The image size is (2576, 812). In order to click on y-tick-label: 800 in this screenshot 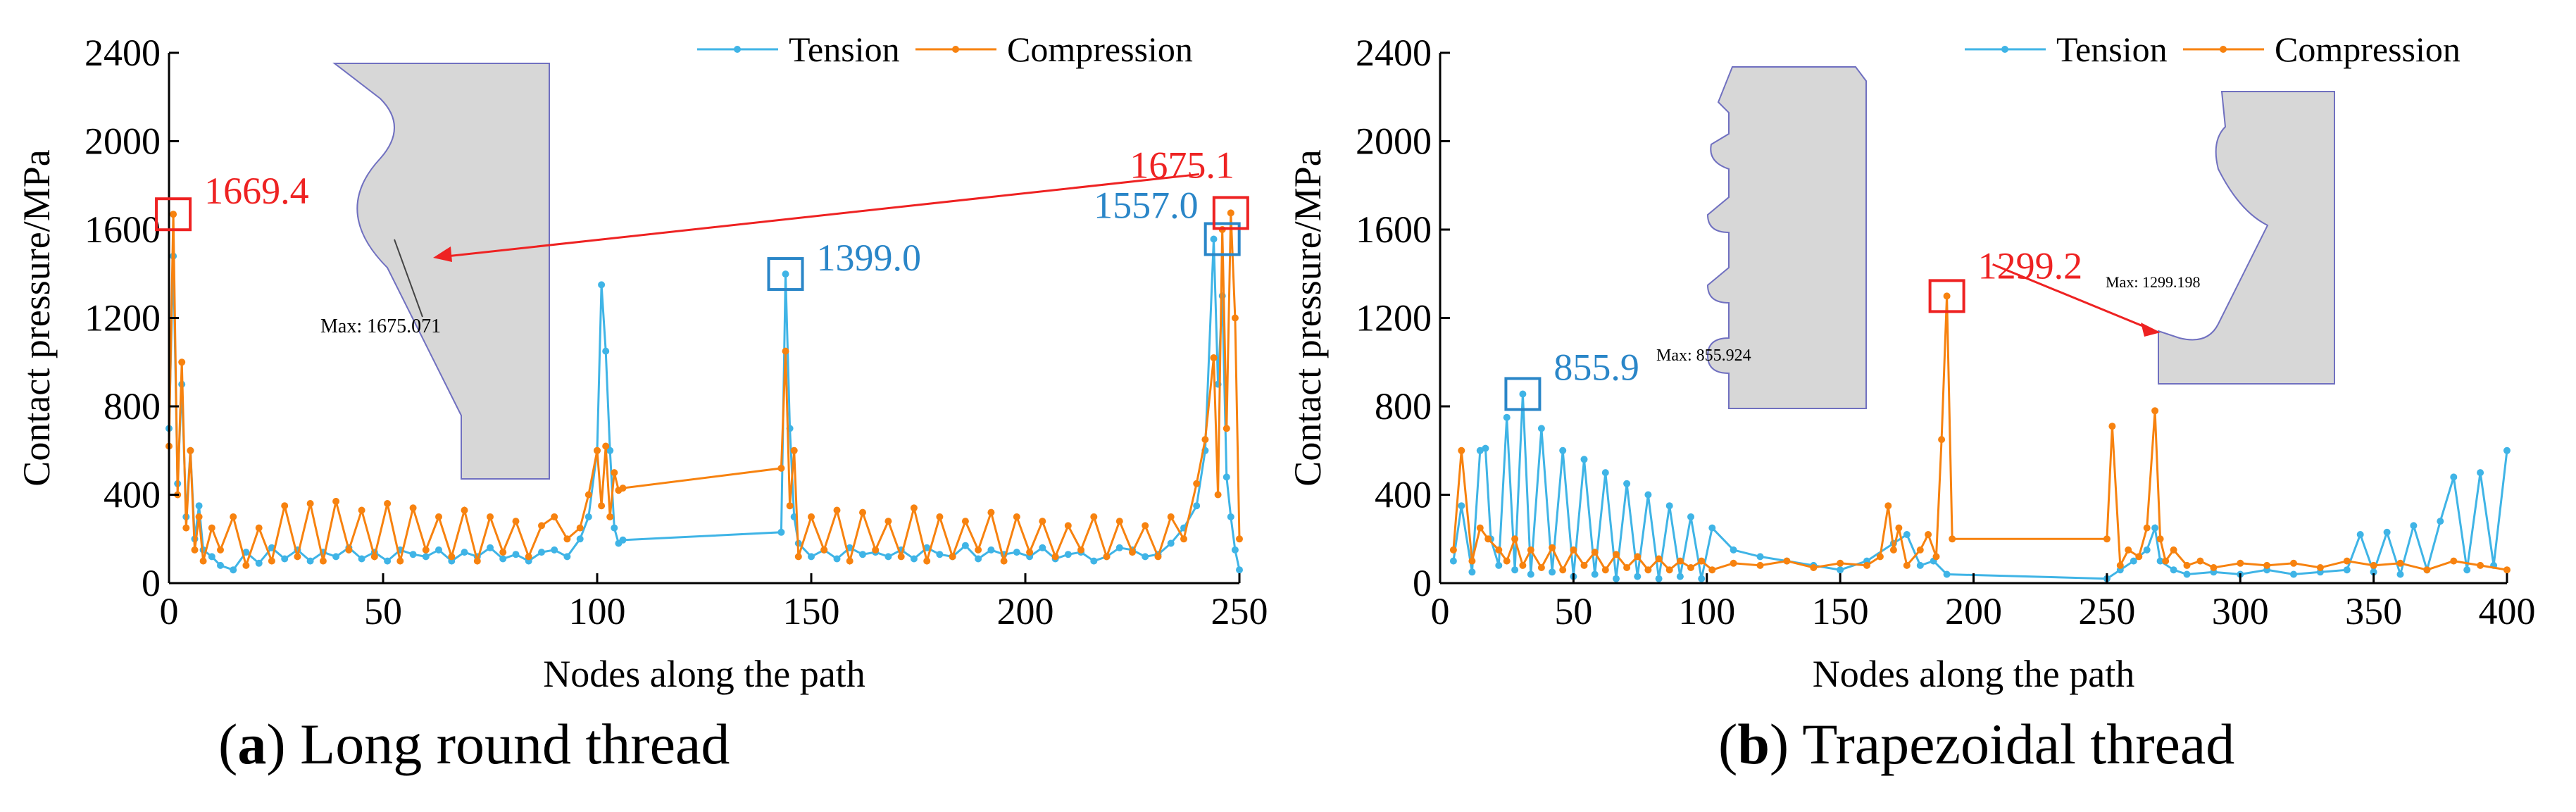, I will do `click(1403, 406)`.